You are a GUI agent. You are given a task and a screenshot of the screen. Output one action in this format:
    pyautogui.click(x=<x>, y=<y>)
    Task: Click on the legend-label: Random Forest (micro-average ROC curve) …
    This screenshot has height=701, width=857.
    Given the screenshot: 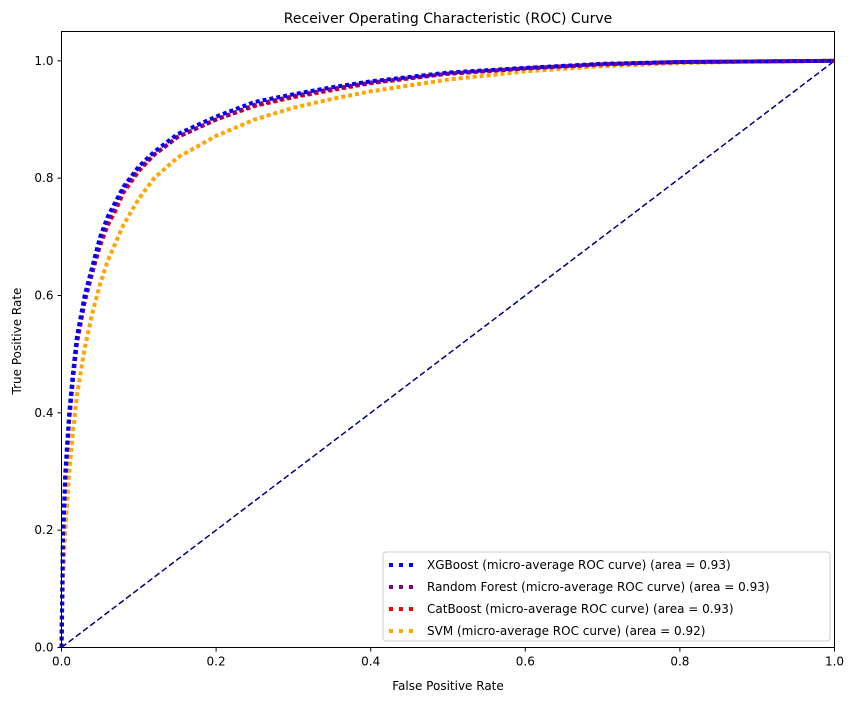 What is the action you would take?
    pyautogui.click(x=598, y=587)
    